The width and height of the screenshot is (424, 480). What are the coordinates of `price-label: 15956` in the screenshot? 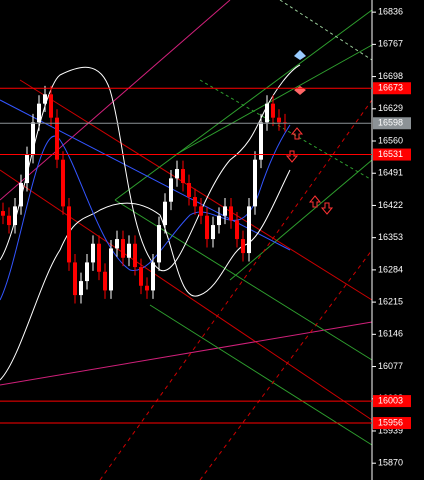 It's located at (390, 422).